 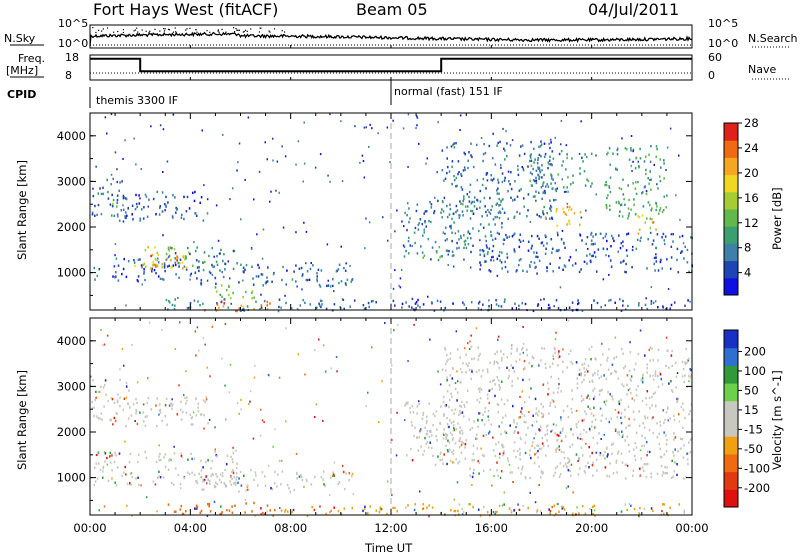 I want to click on vel-ytick-label: 3000, so click(x=71, y=386).